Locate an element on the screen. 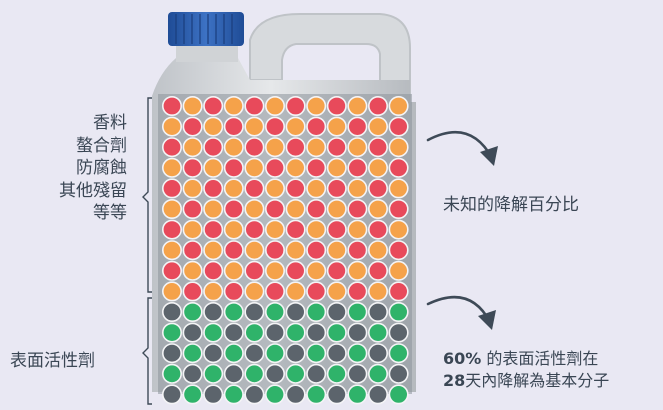 This screenshot has width=663, height=410. other-ingredients-list: 香料 螯合劑 防腐蝕 其他殘留 等等 is located at coordinates (93, 168).